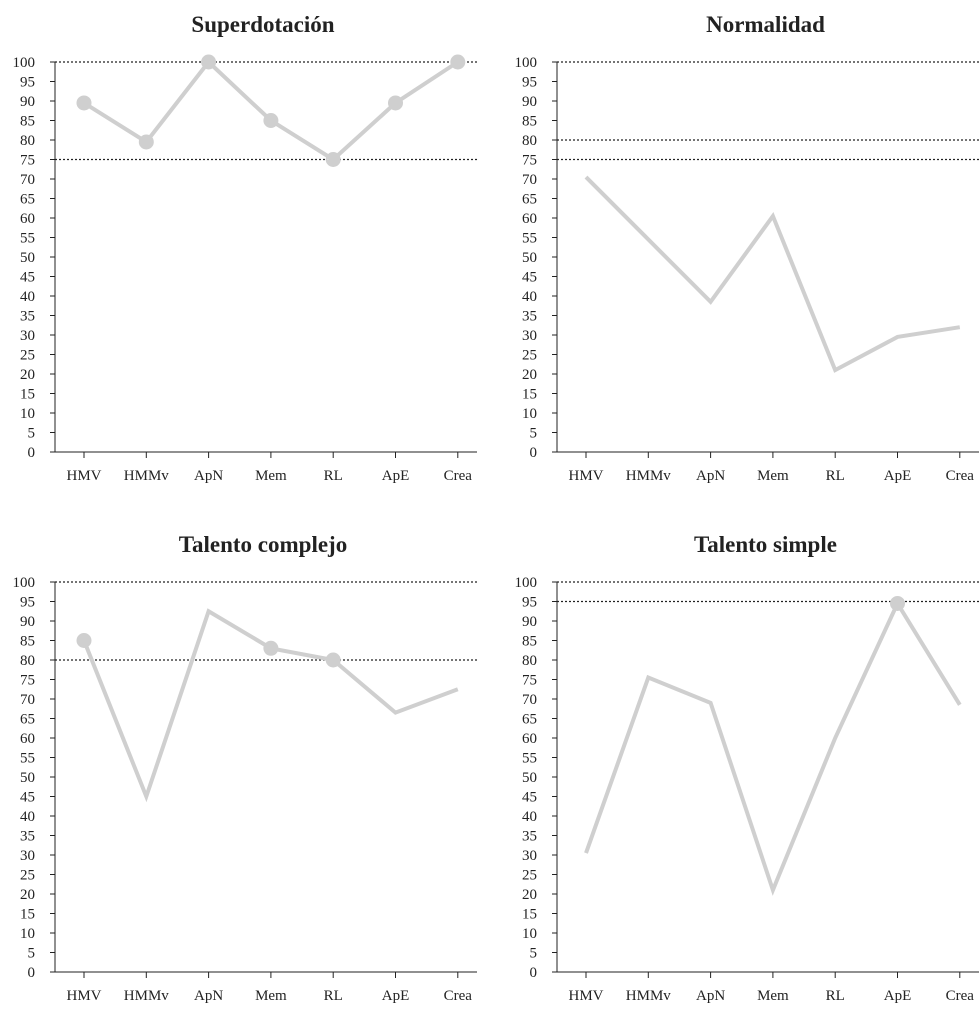  Describe the element at coordinates (263, 544) in the screenshot. I see `chart-title: Talento complejo` at that location.